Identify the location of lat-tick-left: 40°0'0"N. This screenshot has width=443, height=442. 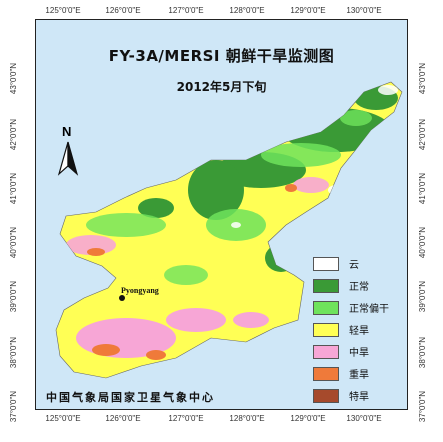
(14, 242).